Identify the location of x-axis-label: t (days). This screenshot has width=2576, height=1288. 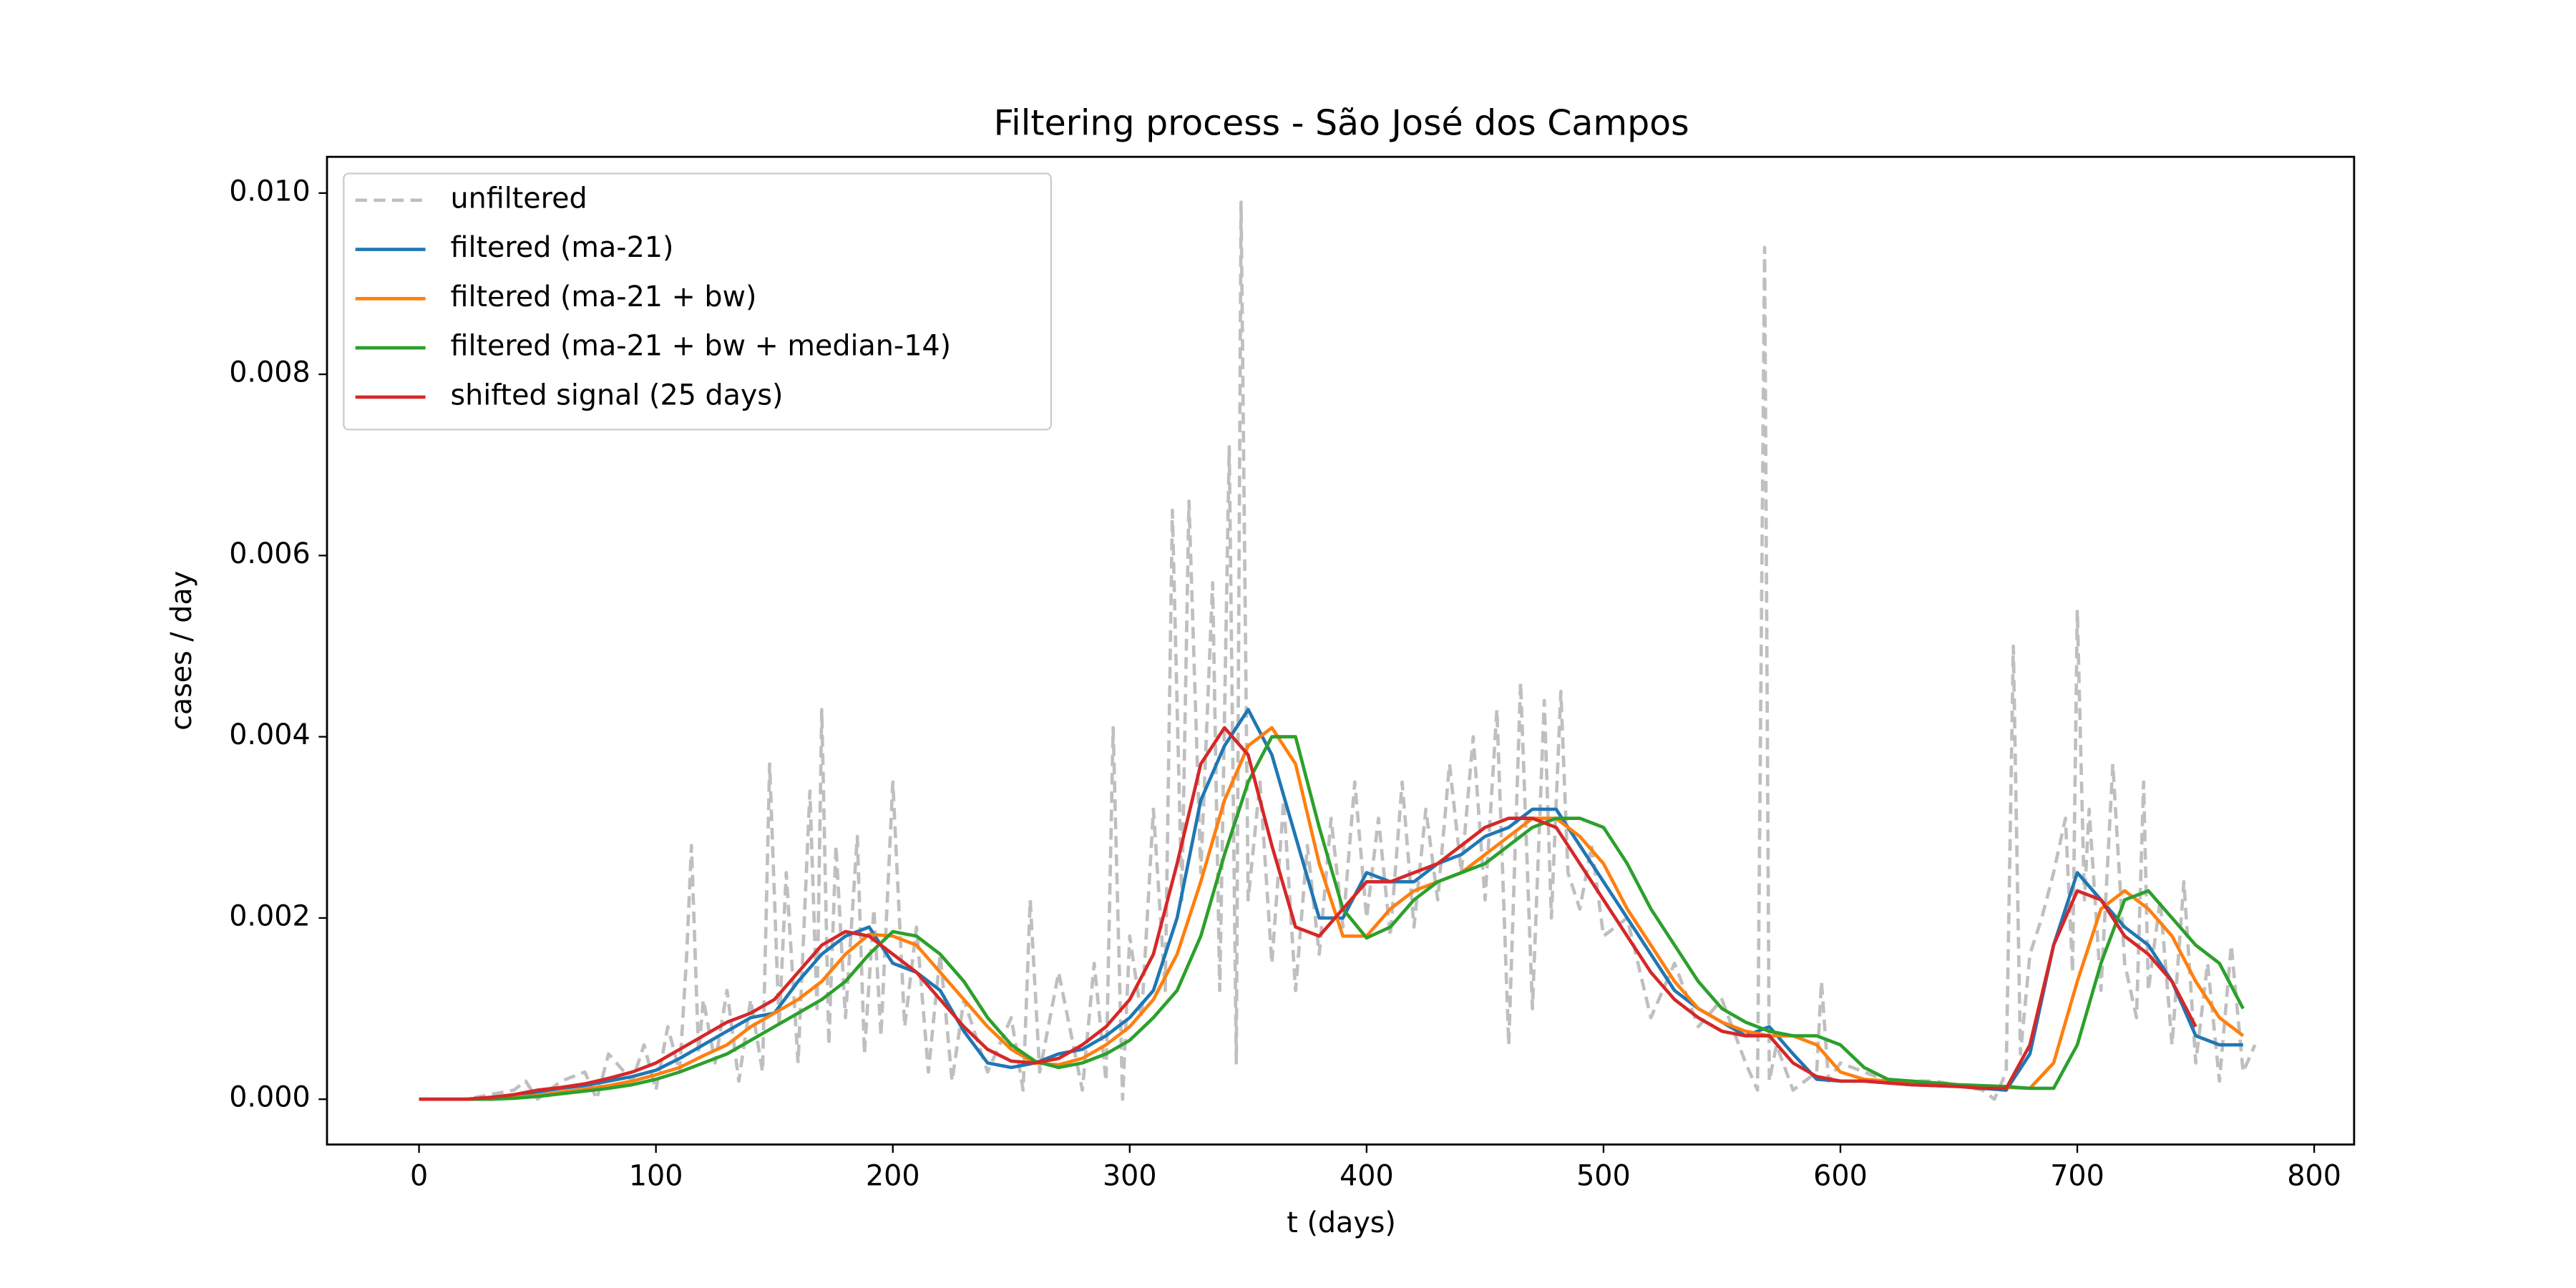
(1341, 1222).